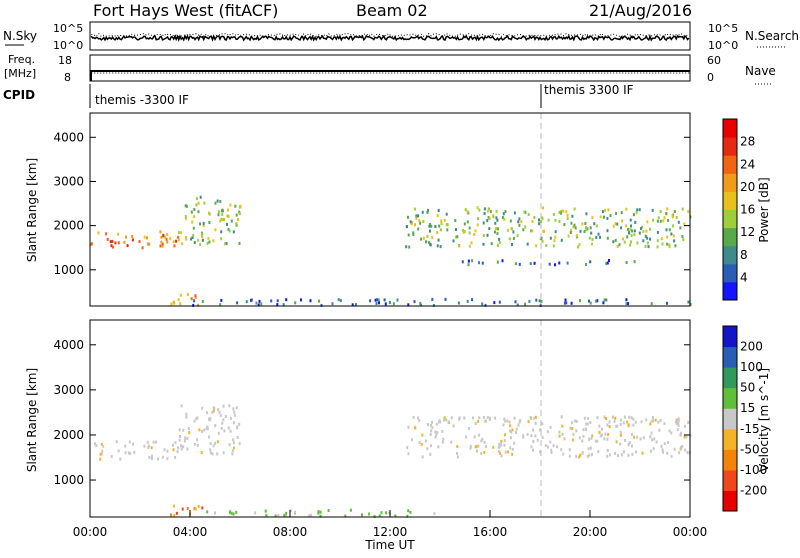  I want to click on noise-search-line, so click(390, 35).